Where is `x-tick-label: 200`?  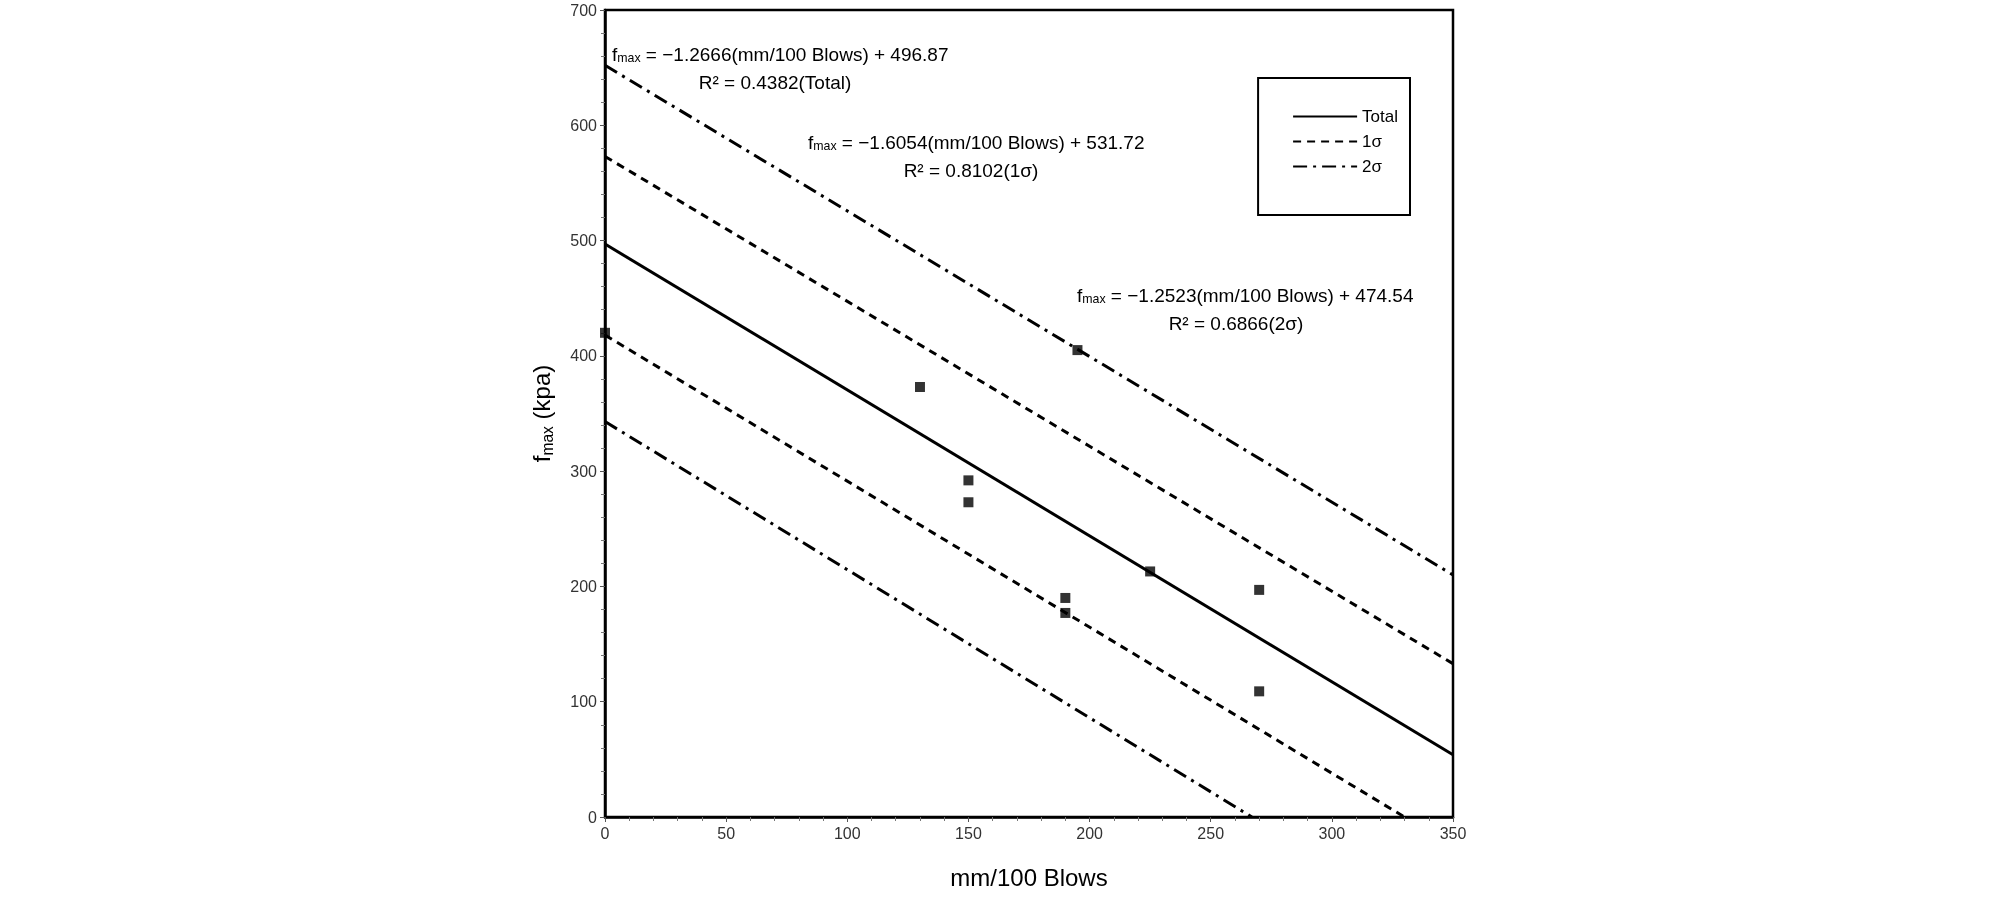
x-tick-label: 200 is located at coordinates (1090, 833).